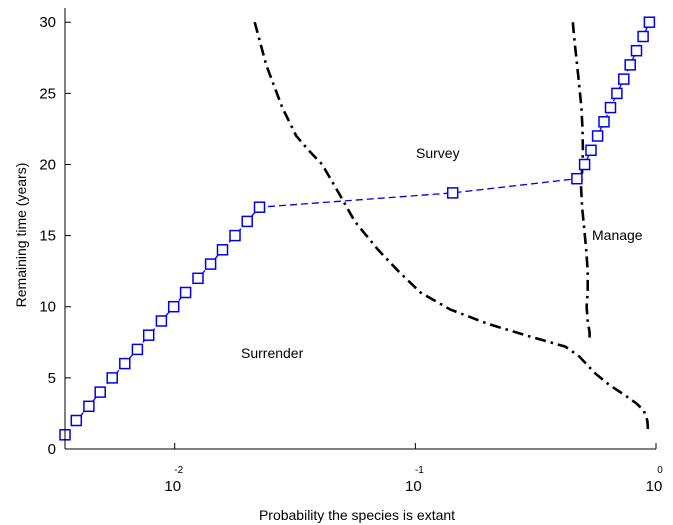 The height and width of the screenshot is (525, 673). I want to click on x-axis-title: Probability the species is extant, so click(357, 515).